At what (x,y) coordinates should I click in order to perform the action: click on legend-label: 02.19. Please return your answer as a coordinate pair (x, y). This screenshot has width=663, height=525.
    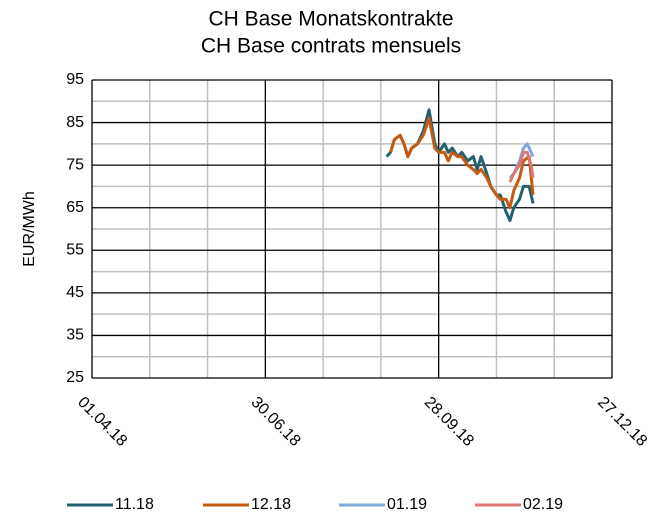
    Looking at the image, I should click on (543, 504).